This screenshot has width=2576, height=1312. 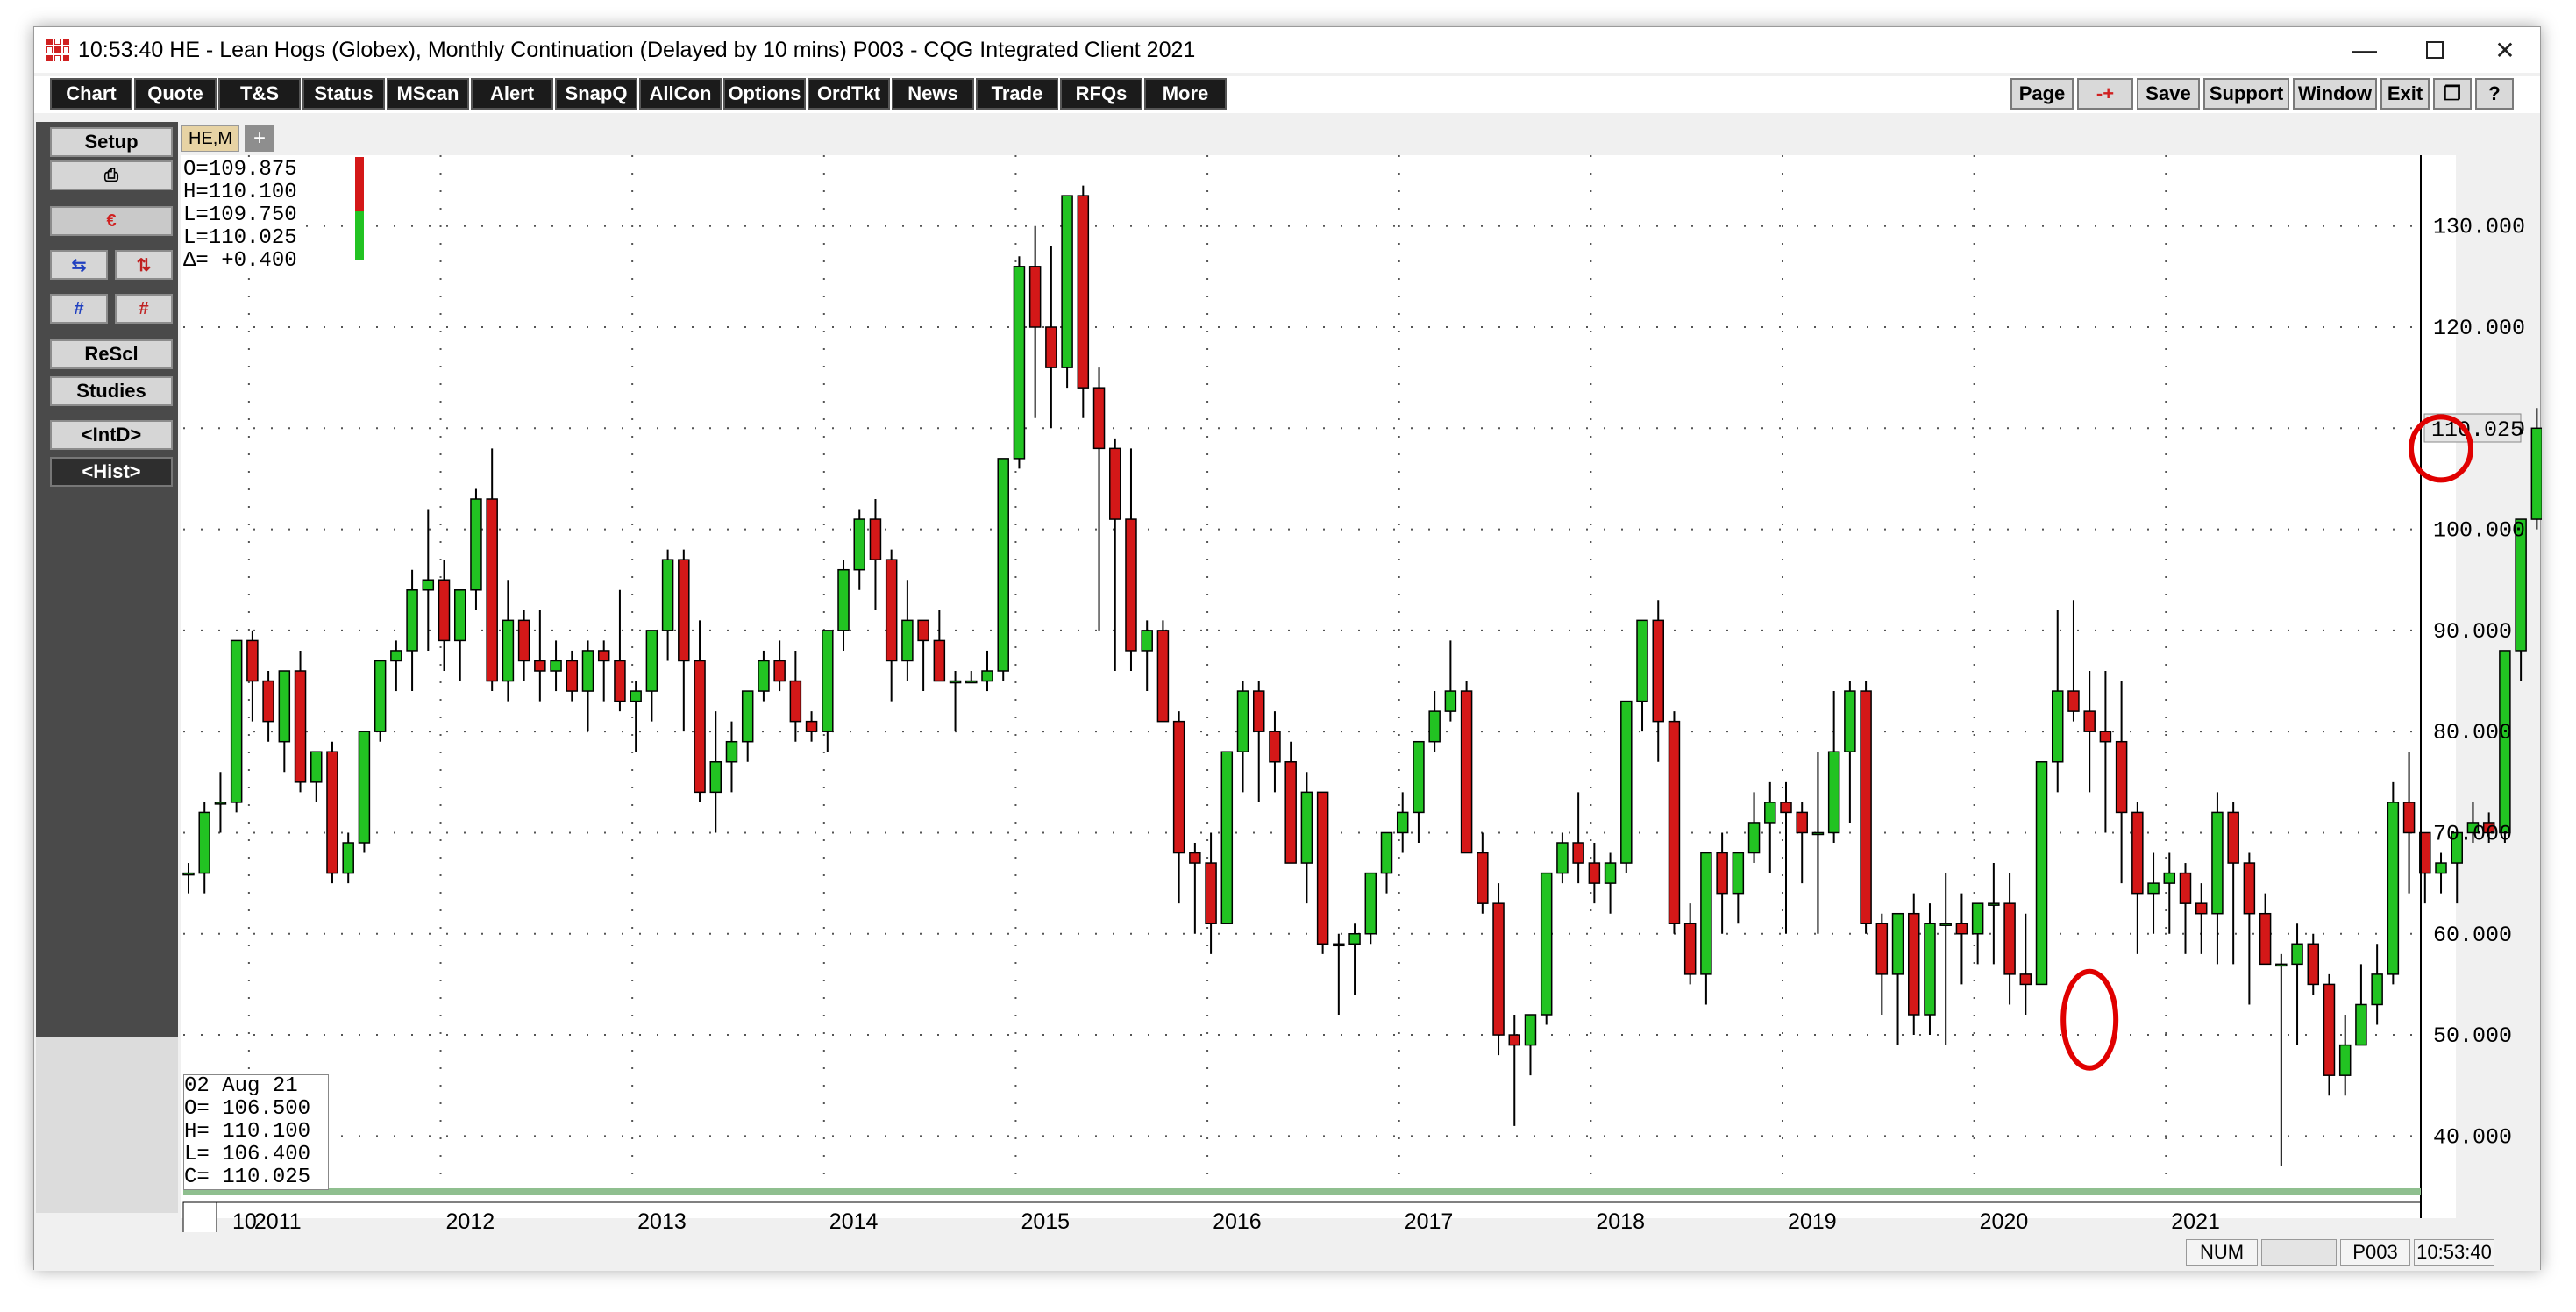 What do you see at coordinates (1185, 94) in the screenshot?
I see `menu-more: More` at bounding box center [1185, 94].